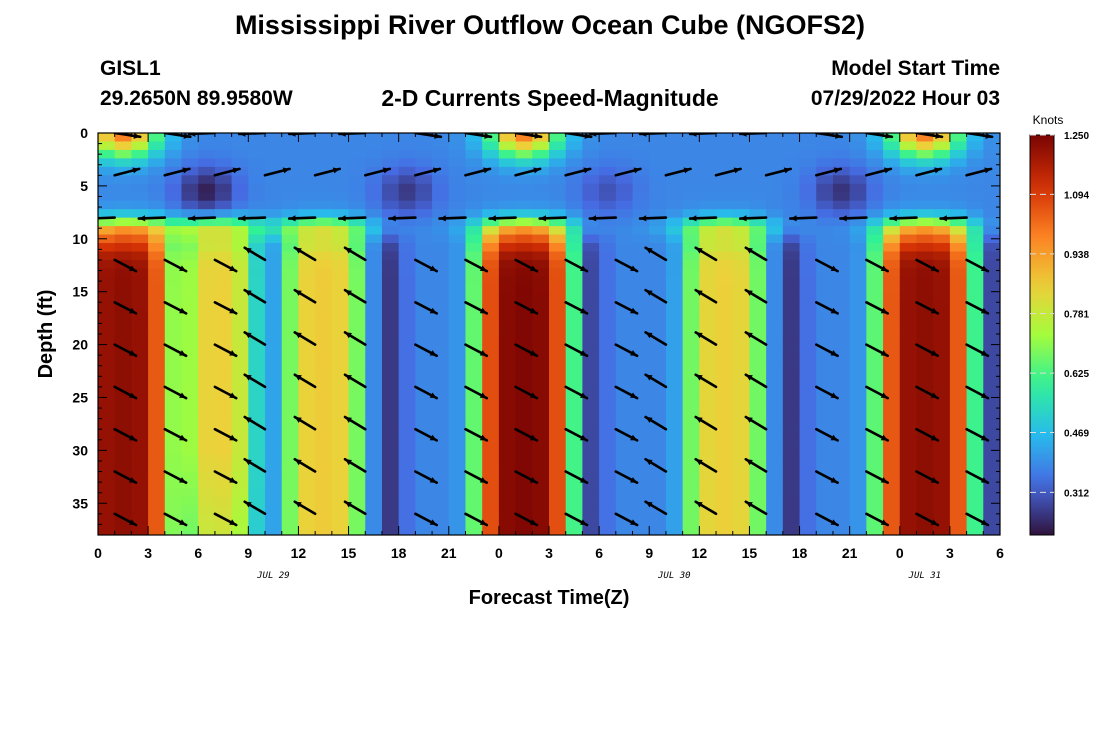 This screenshot has width=1100, height=750. What do you see at coordinates (130, 68) in the screenshot?
I see `station-name: GISL1` at bounding box center [130, 68].